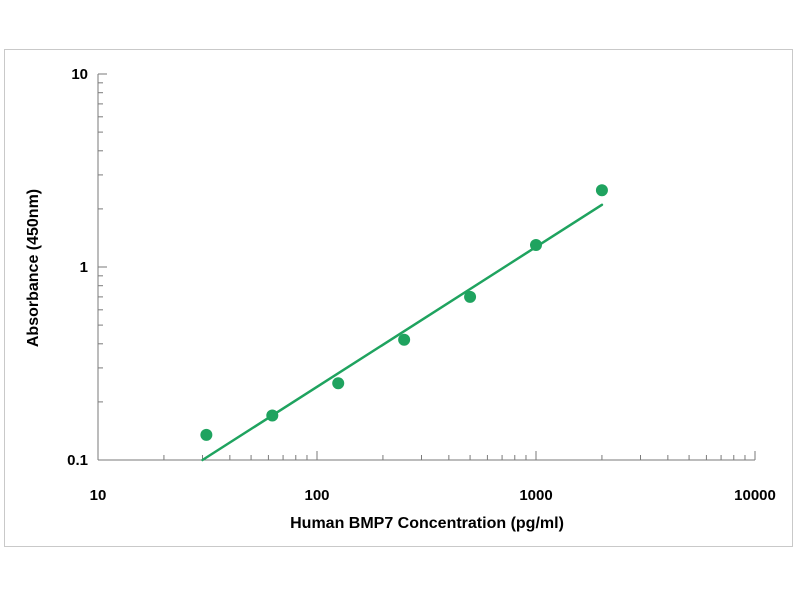  What do you see at coordinates (77, 267) in the screenshot?
I see `y-tick-labels: 0.1 1 10` at bounding box center [77, 267].